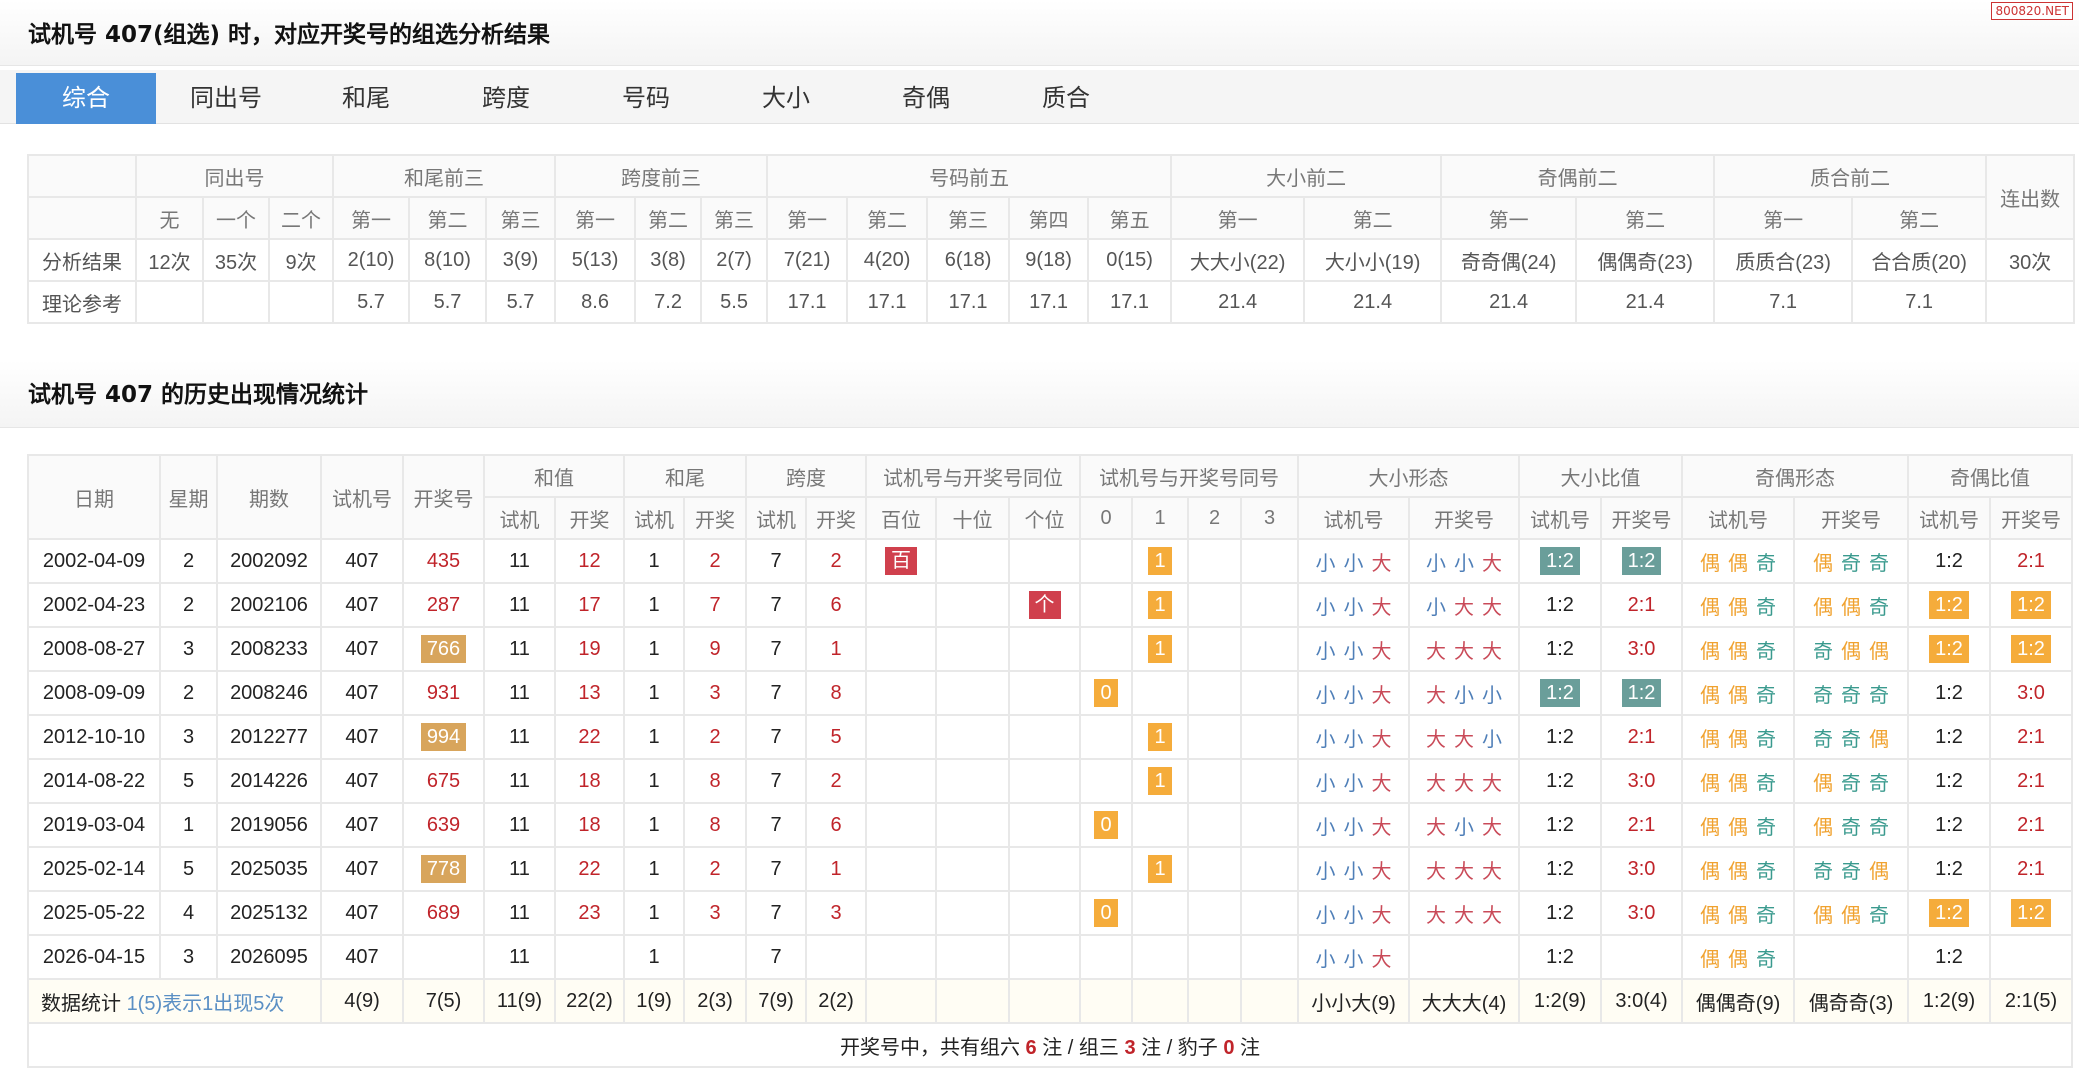 The width and height of the screenshot is (2079, 1080). I want to click on big-small-draw-cell: 大大大, so click(1464, 649).